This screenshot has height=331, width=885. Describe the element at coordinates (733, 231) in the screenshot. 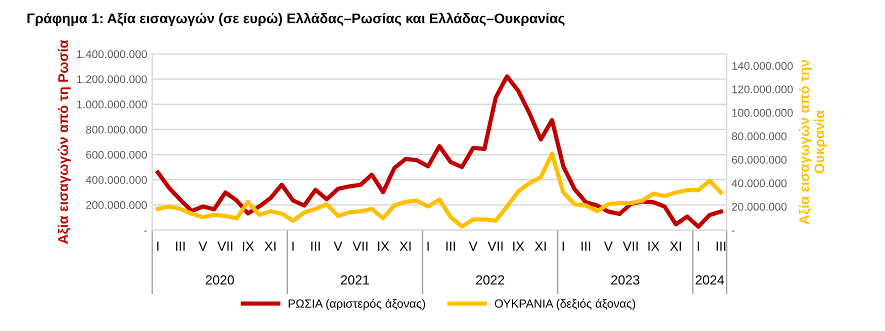

I see `y2-tick-label: -` at that location.